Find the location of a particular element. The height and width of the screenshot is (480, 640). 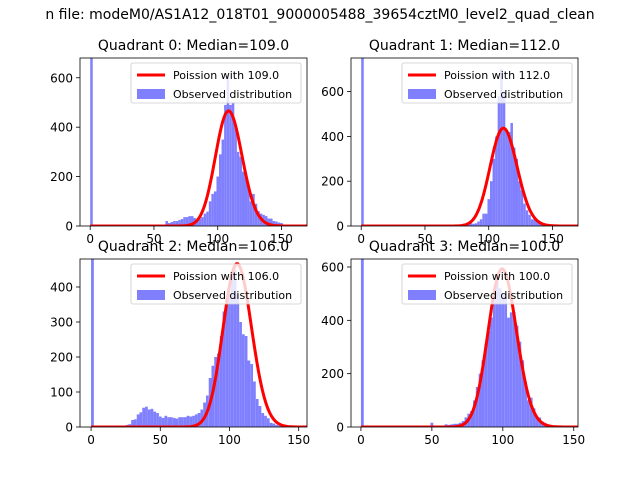

panel-title: Quadrant 3: Median=100.0 is located at coordinates (464, 247).